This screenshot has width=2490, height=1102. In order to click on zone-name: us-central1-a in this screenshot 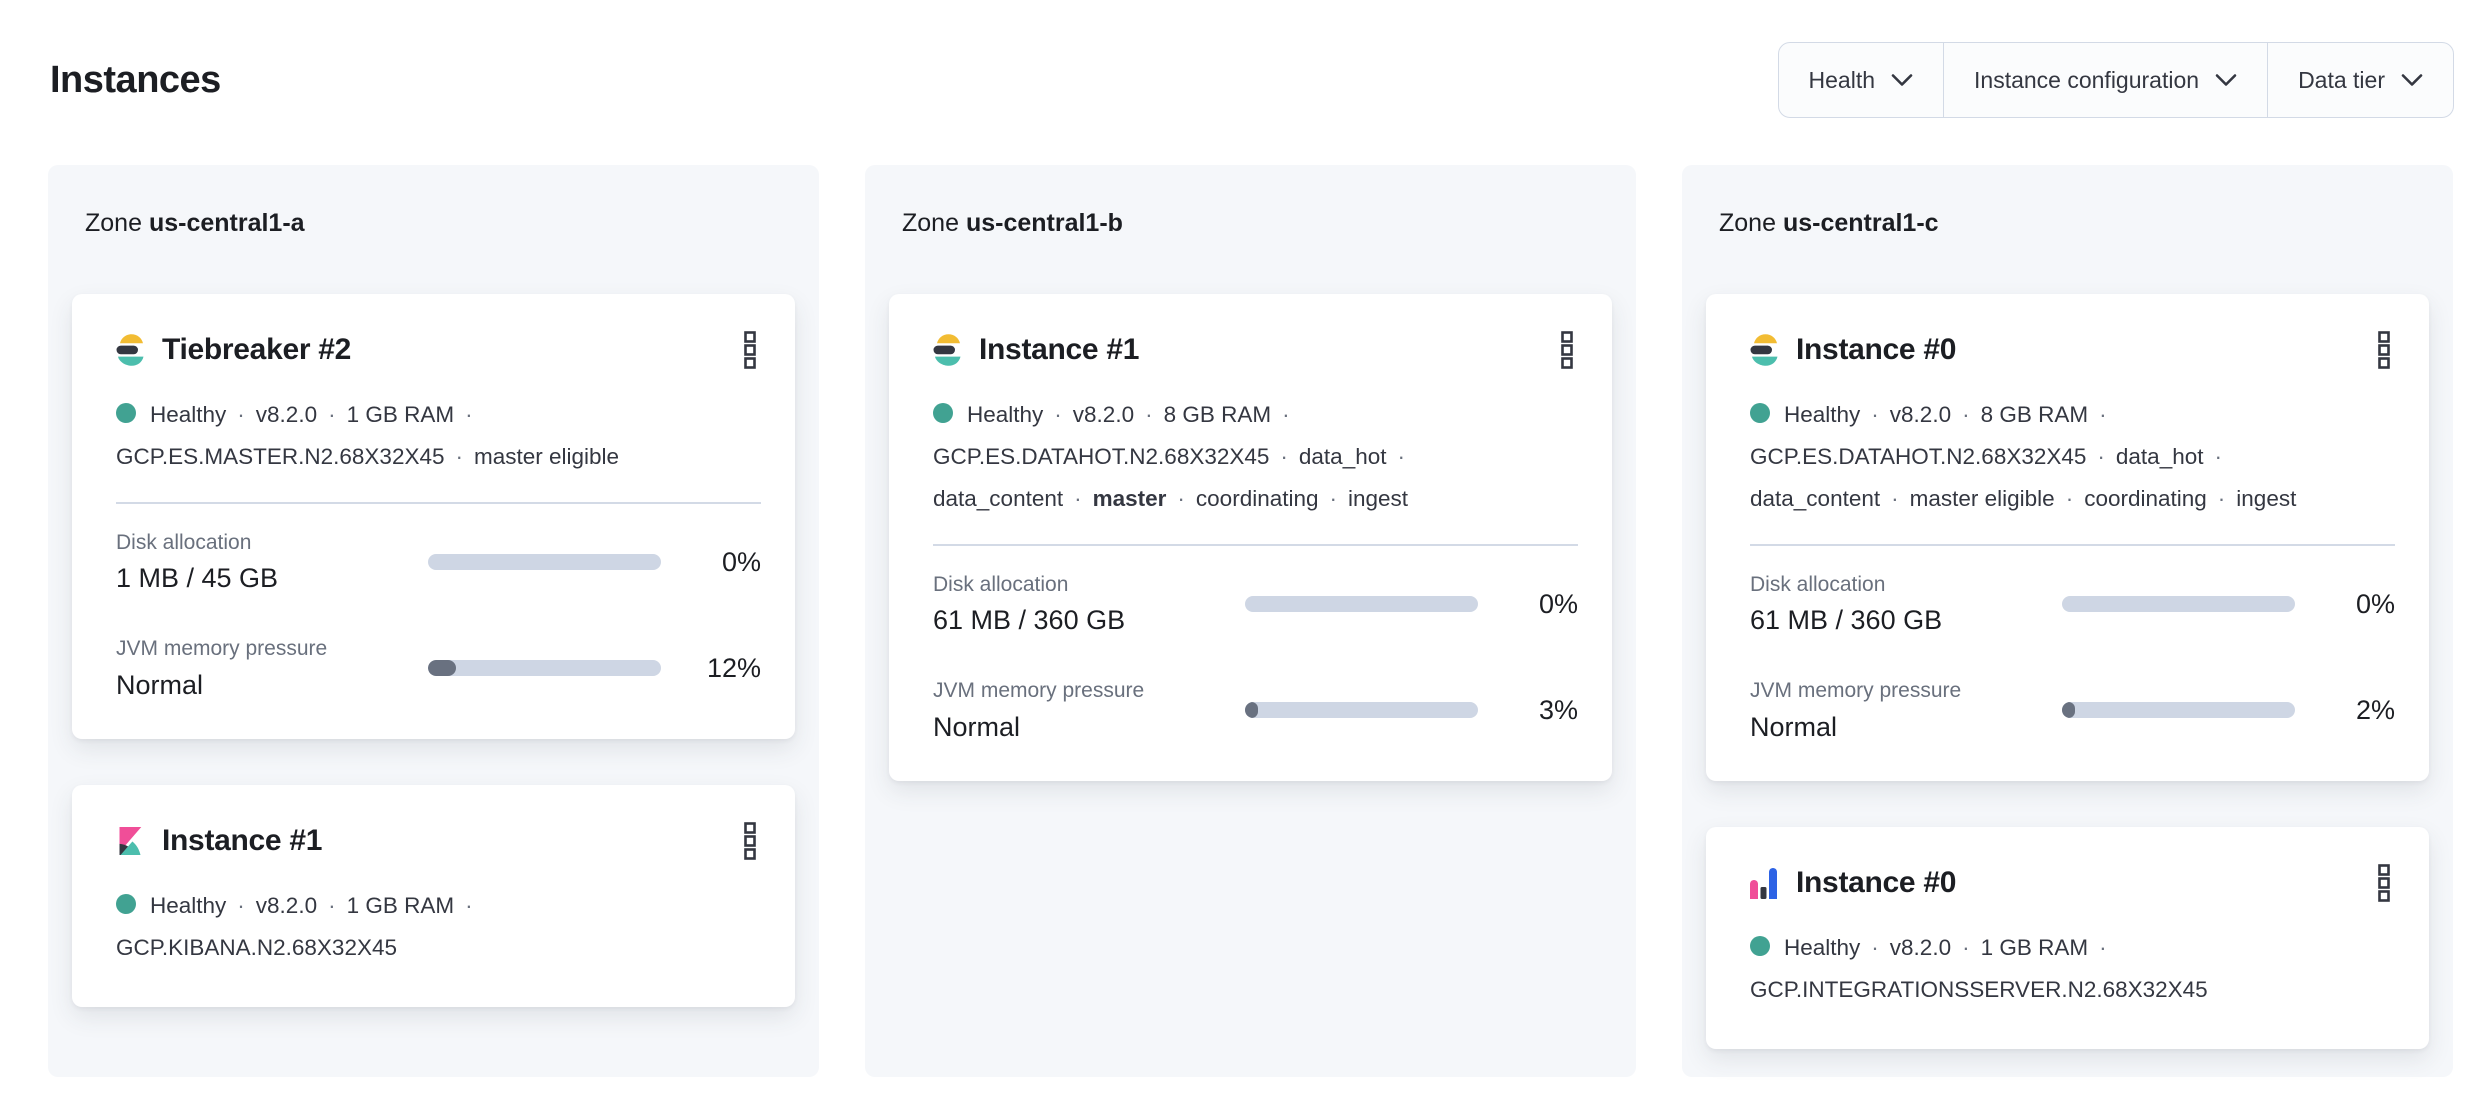, I will do `click(226, 223)`.